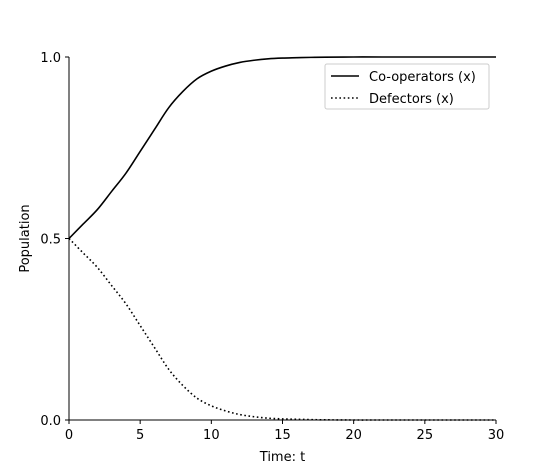 This screenshot has width=551, height=472. What do you see at coordinates (282, 457) in the screenshot?
I see `x-axis-label: Time: t` at bounding box center [282, 457].